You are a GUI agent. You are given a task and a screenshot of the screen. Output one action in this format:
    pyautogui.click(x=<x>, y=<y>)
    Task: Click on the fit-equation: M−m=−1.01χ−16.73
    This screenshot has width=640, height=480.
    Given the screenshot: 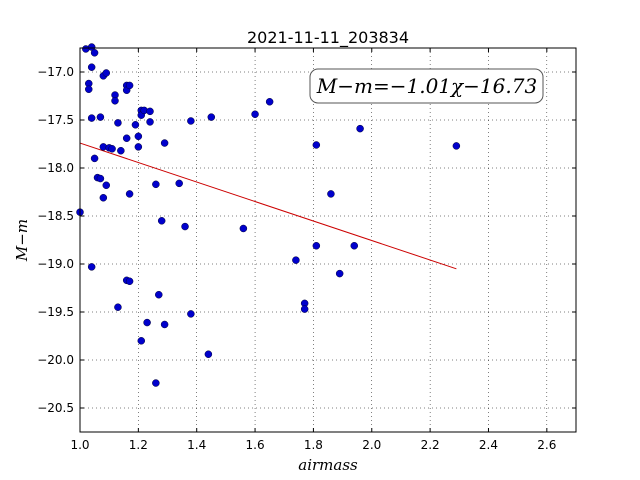 What is the action you would take?
    pyautogui.click(x=426, y=86)
    